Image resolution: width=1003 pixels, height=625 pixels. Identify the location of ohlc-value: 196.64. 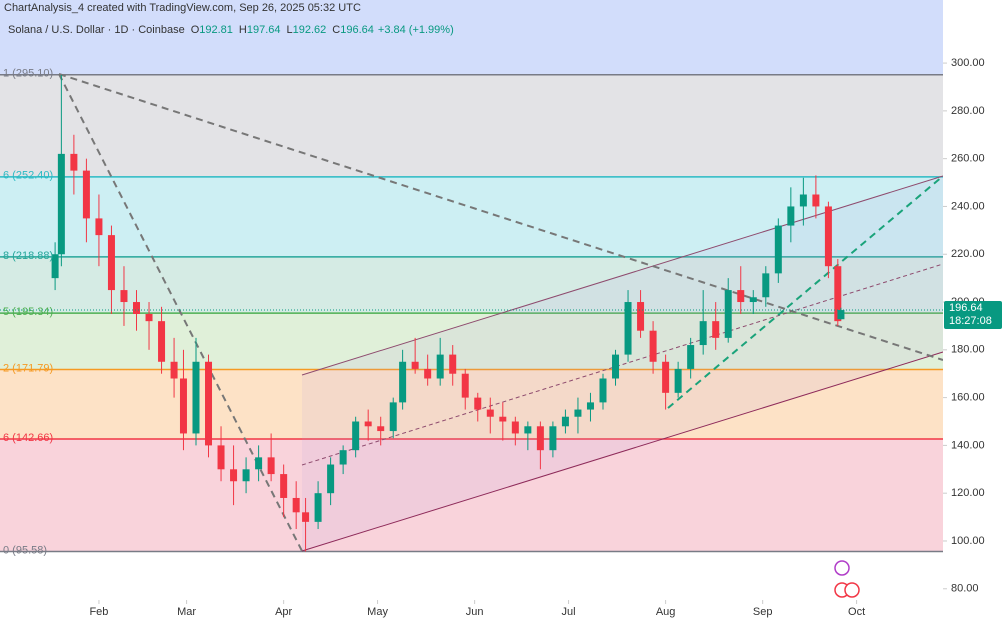
(357, 30).